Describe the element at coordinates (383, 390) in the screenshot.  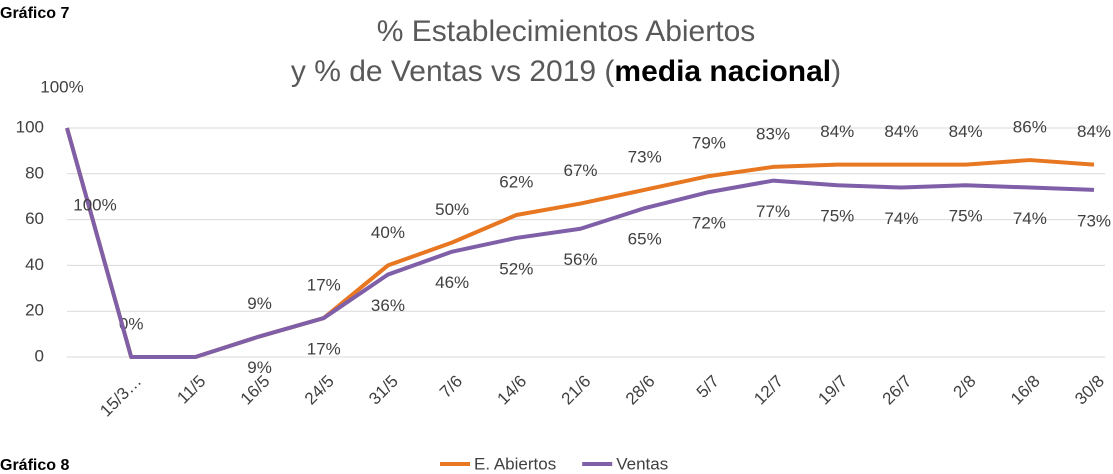
I see `x-tick-label: 31/5` at that location.